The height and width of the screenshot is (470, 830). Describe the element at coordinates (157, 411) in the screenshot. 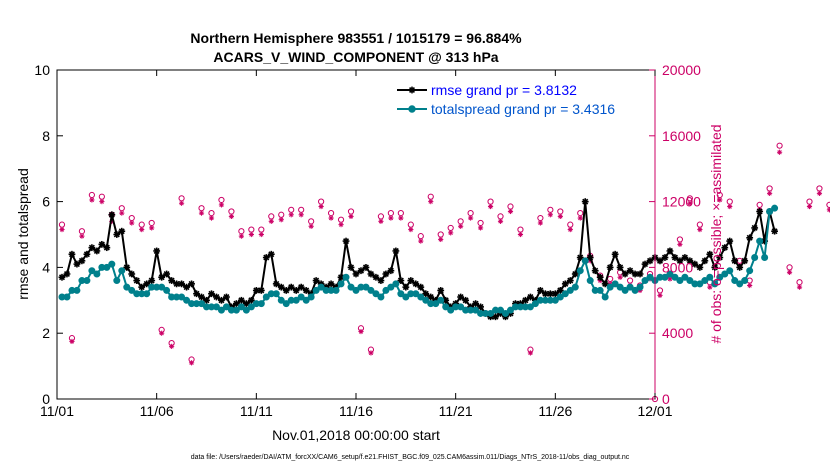

I see `x-tick-label: 11/06` at that location.